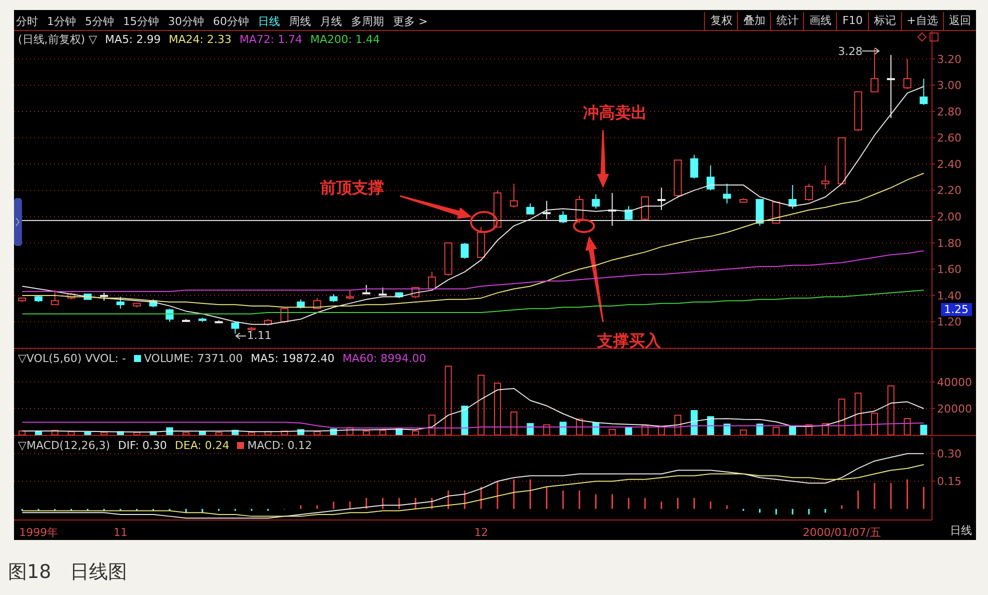  What do you see at coordinates (949, 138) in the screenshot?
I see `y-tick-label: 2.60` at bounding box center [949, 138].